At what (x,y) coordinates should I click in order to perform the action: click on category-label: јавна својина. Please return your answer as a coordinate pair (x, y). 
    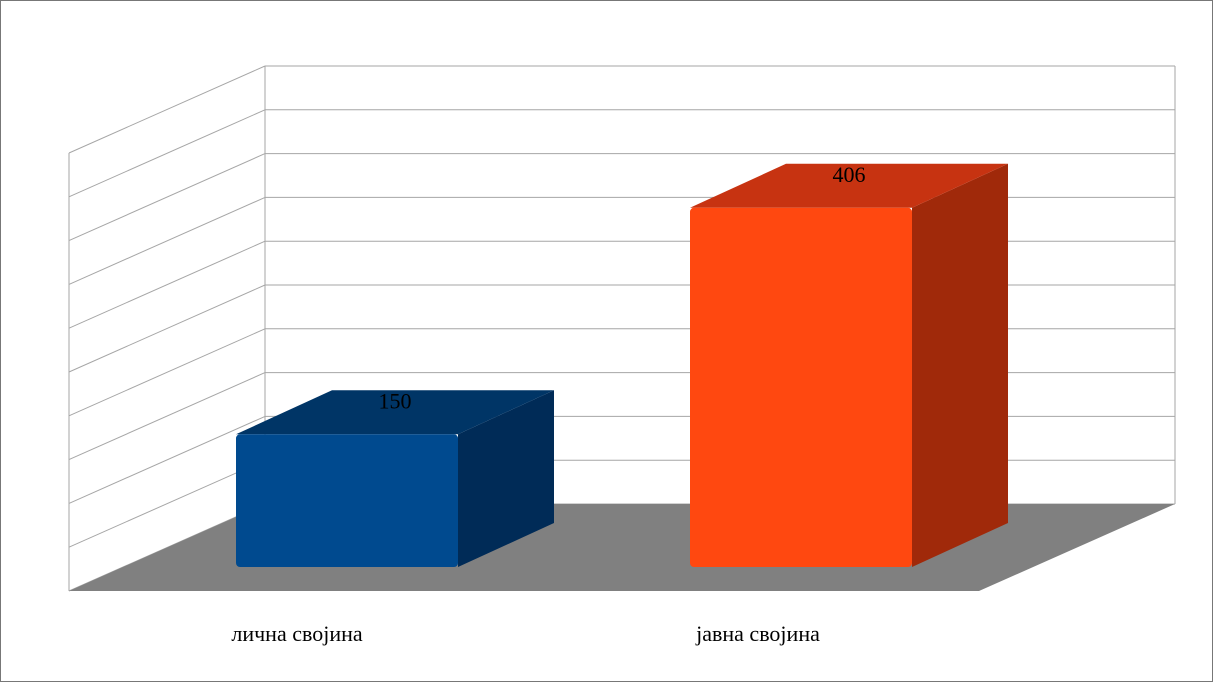
    Looking at the image, I should click on (757, 633).